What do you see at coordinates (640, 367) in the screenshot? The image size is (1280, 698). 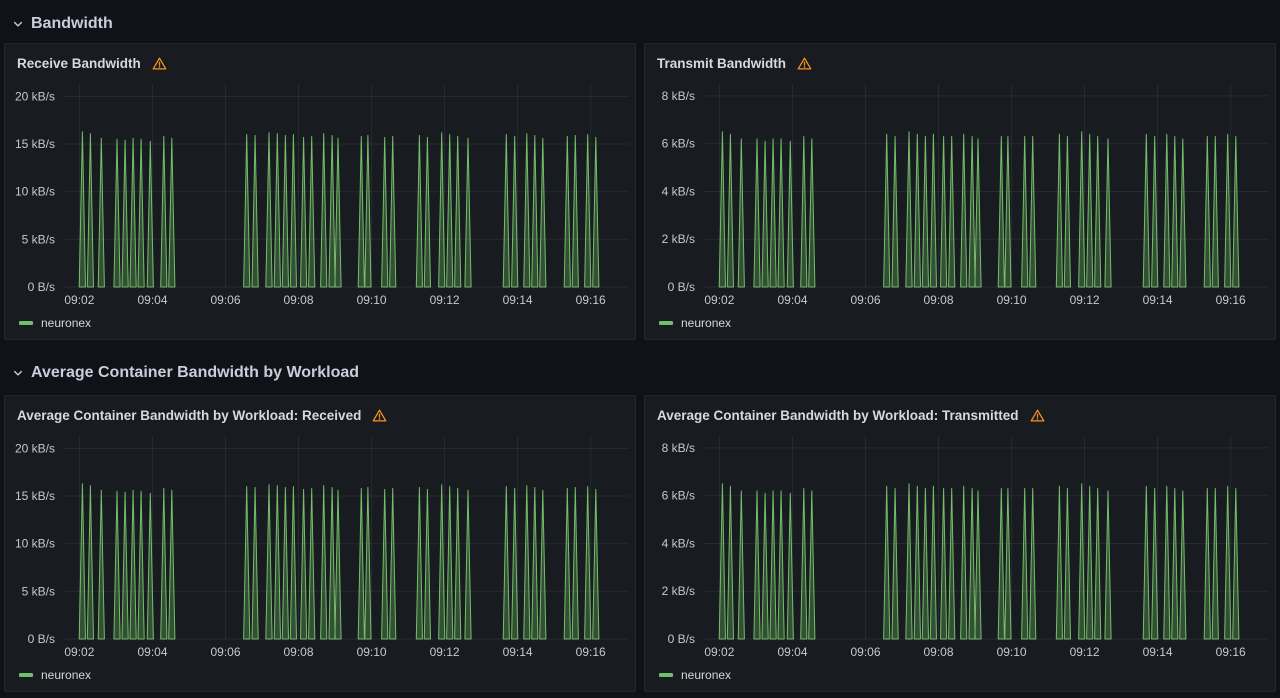 I see `section-header-avg-container-bandwidth: Average Container Bandwidth by Workload` at bounding box center [640, 367].